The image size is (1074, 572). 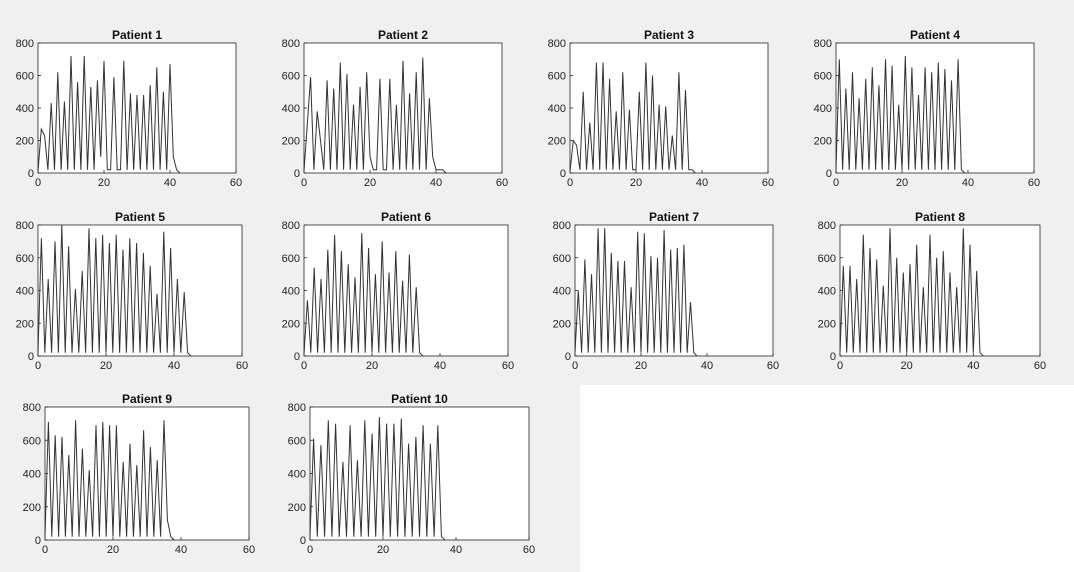 I want to click on subplot-title: Patient 6, so click(x=406, y=217).